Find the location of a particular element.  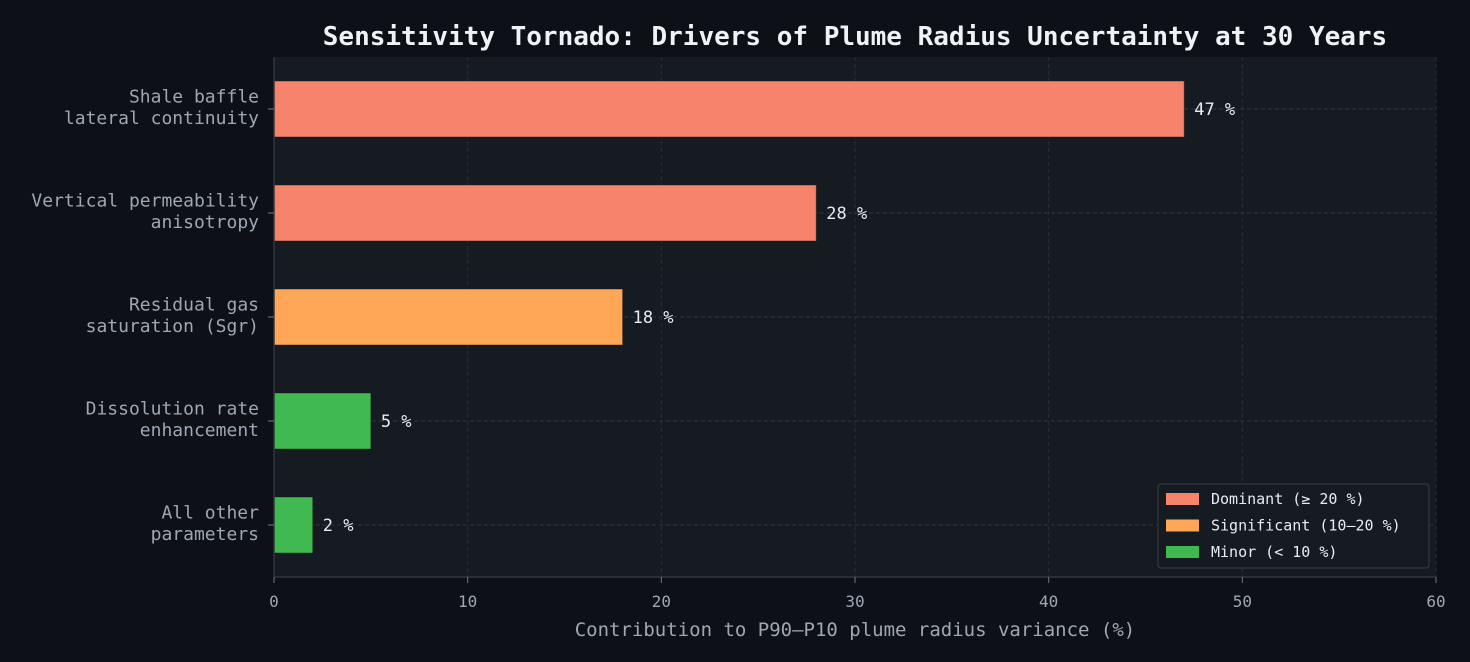

legend-label-significant: Significant (10–20 %) is located at coordinates (1306, 526).